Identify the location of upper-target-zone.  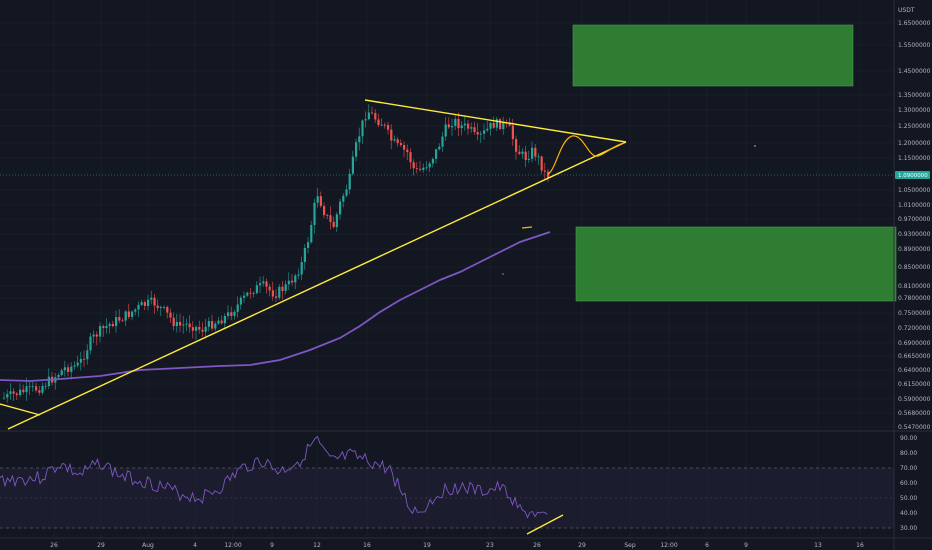
(713, 55).